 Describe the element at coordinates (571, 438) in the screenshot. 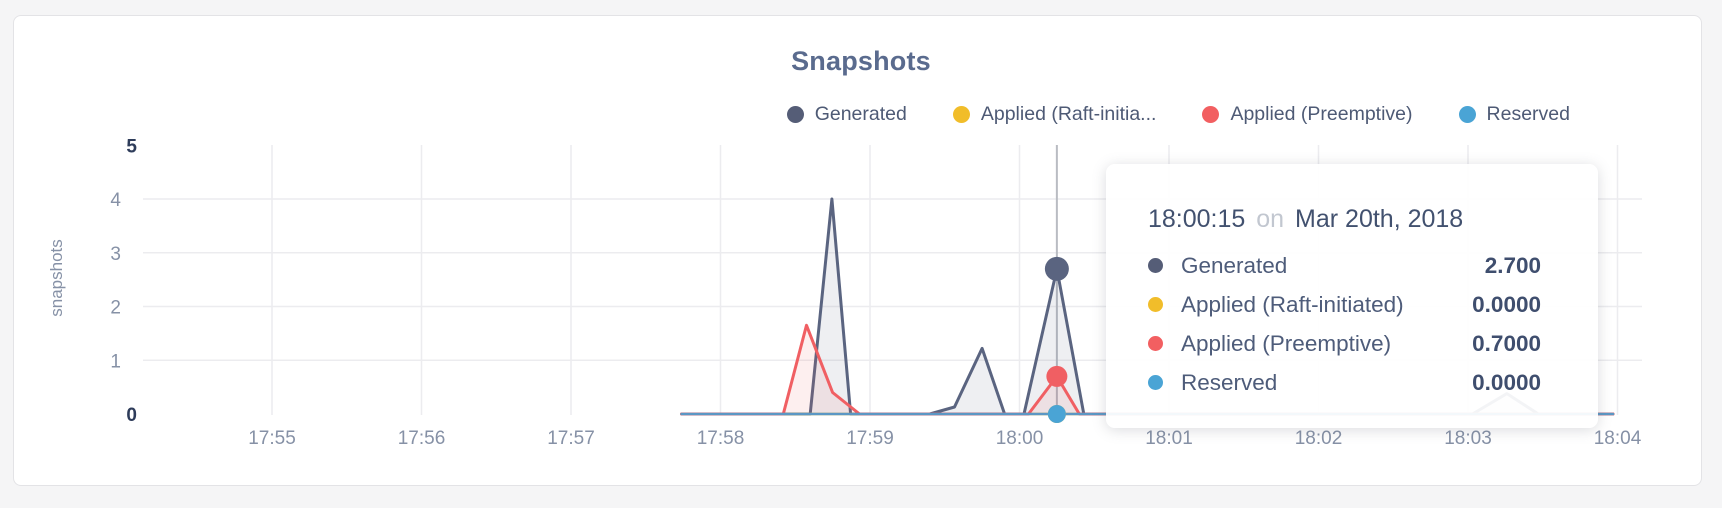

I see `x-tick-label: 17:57` at that location.